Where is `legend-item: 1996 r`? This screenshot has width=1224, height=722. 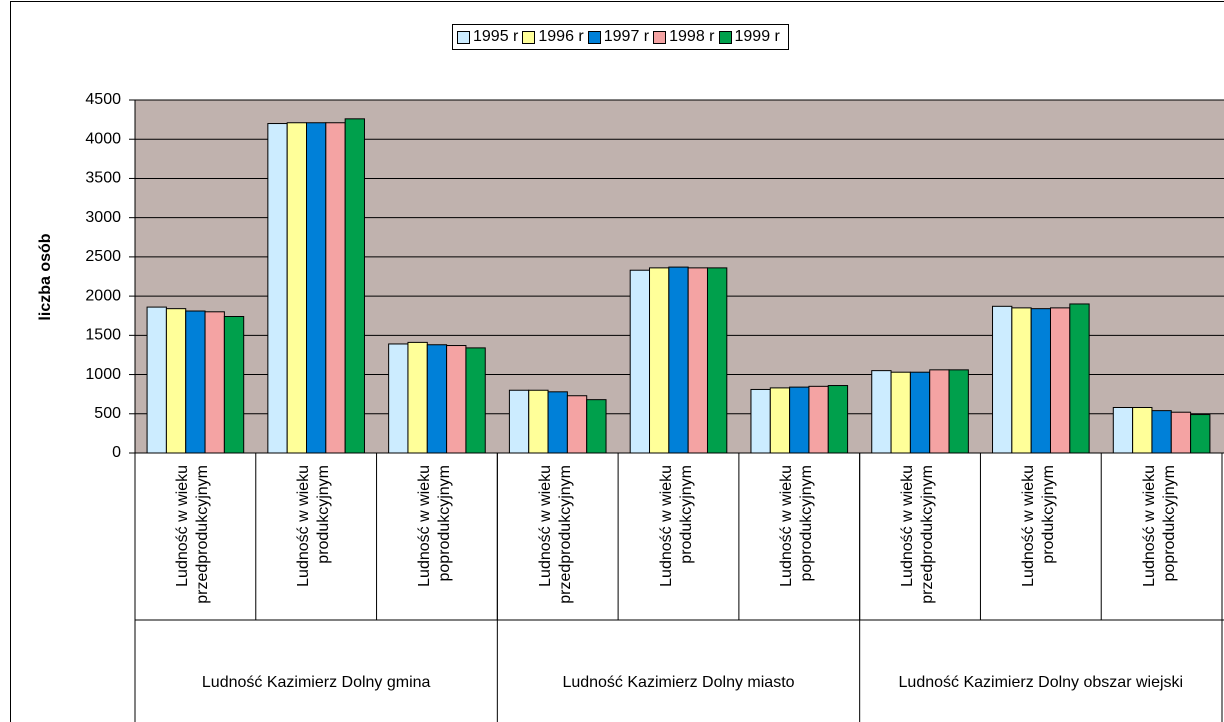
legend-item: 1996 r is located at coordinates (553, 37).